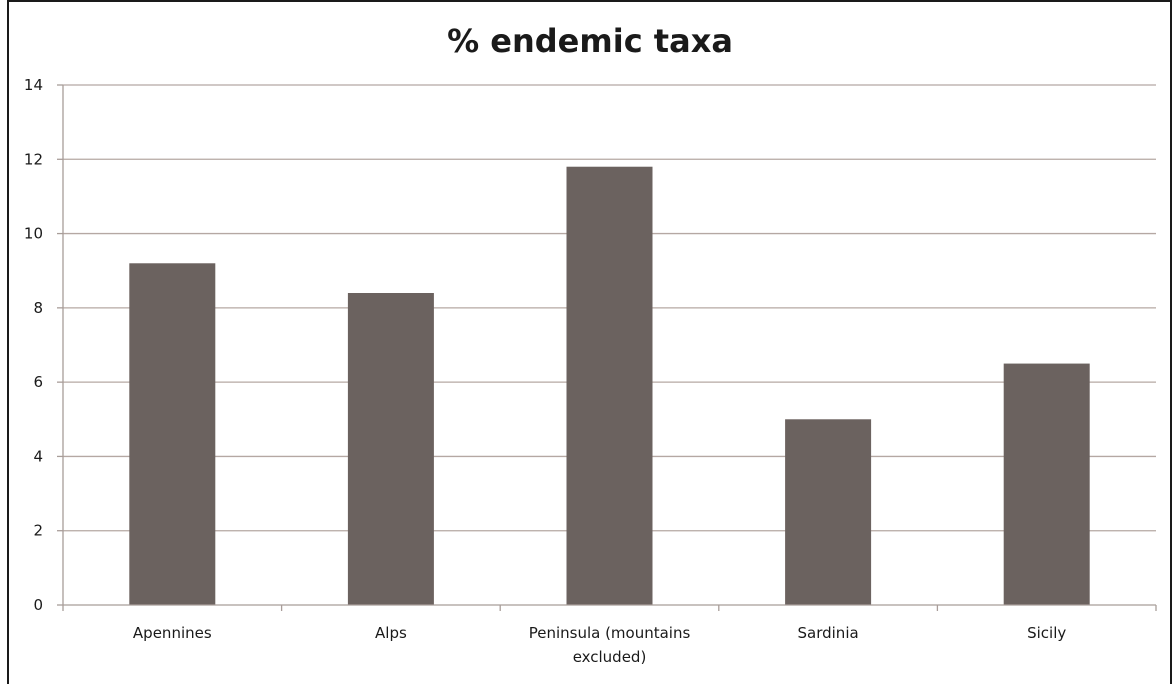 The image size is (1174, 684). I want to click on y-tick-label: 4, so click(38, 456).